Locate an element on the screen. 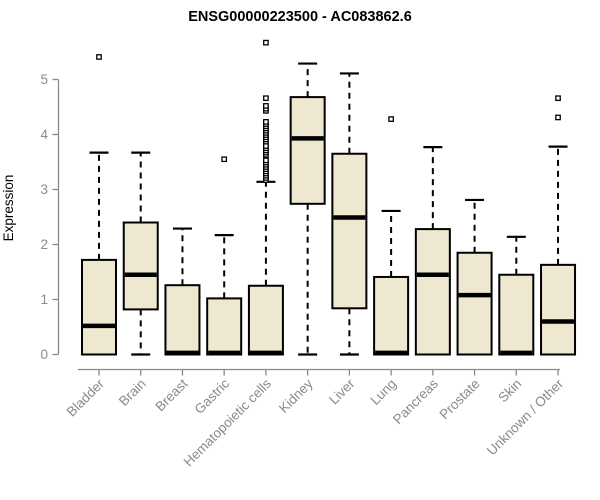 The height and width of the screenshot is (500, 600). box-group-lung is located at coordinates (391, 236).